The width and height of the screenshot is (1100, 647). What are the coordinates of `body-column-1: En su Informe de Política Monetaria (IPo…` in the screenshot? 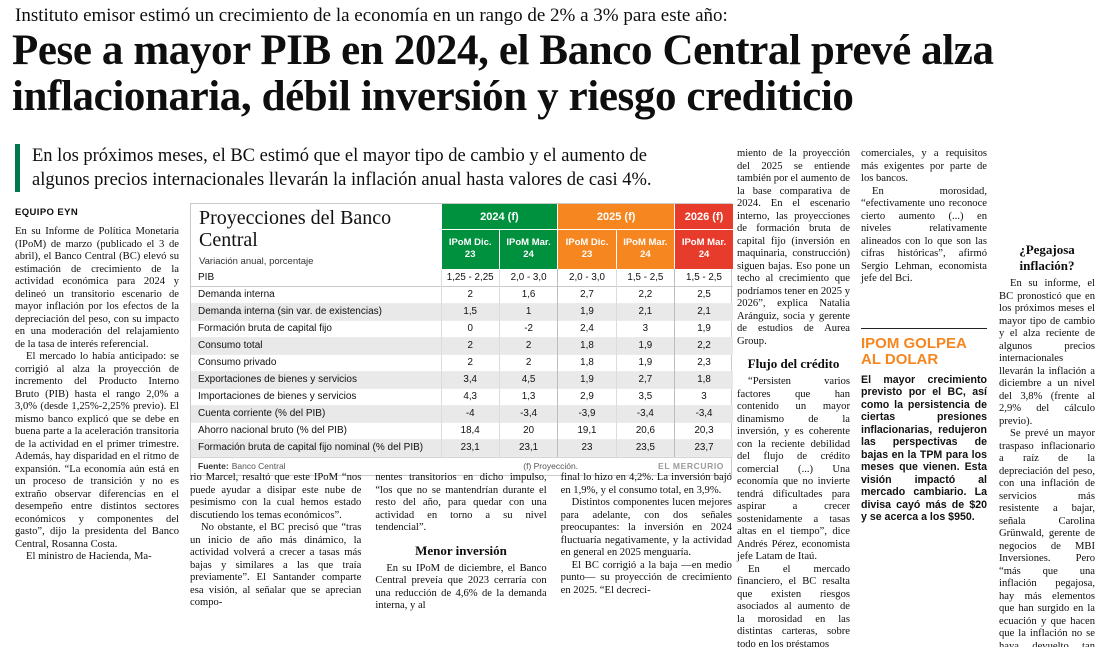 It's located at (97, 395).